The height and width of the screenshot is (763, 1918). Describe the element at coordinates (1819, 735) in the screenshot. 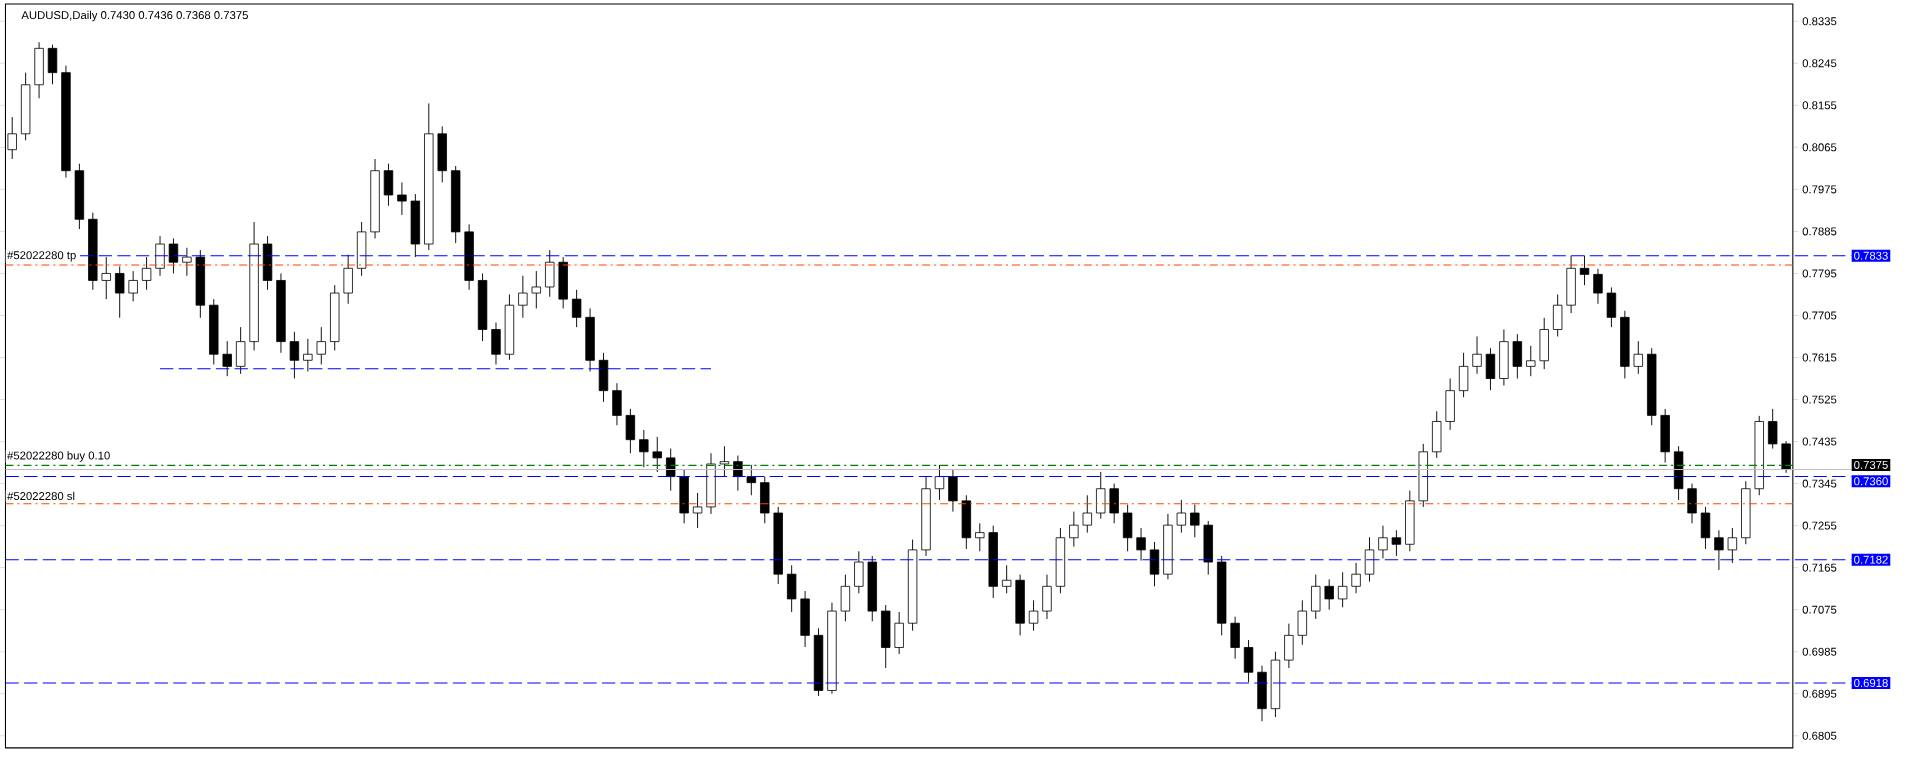

I see `y-tick-label: 0.6805` at that location.